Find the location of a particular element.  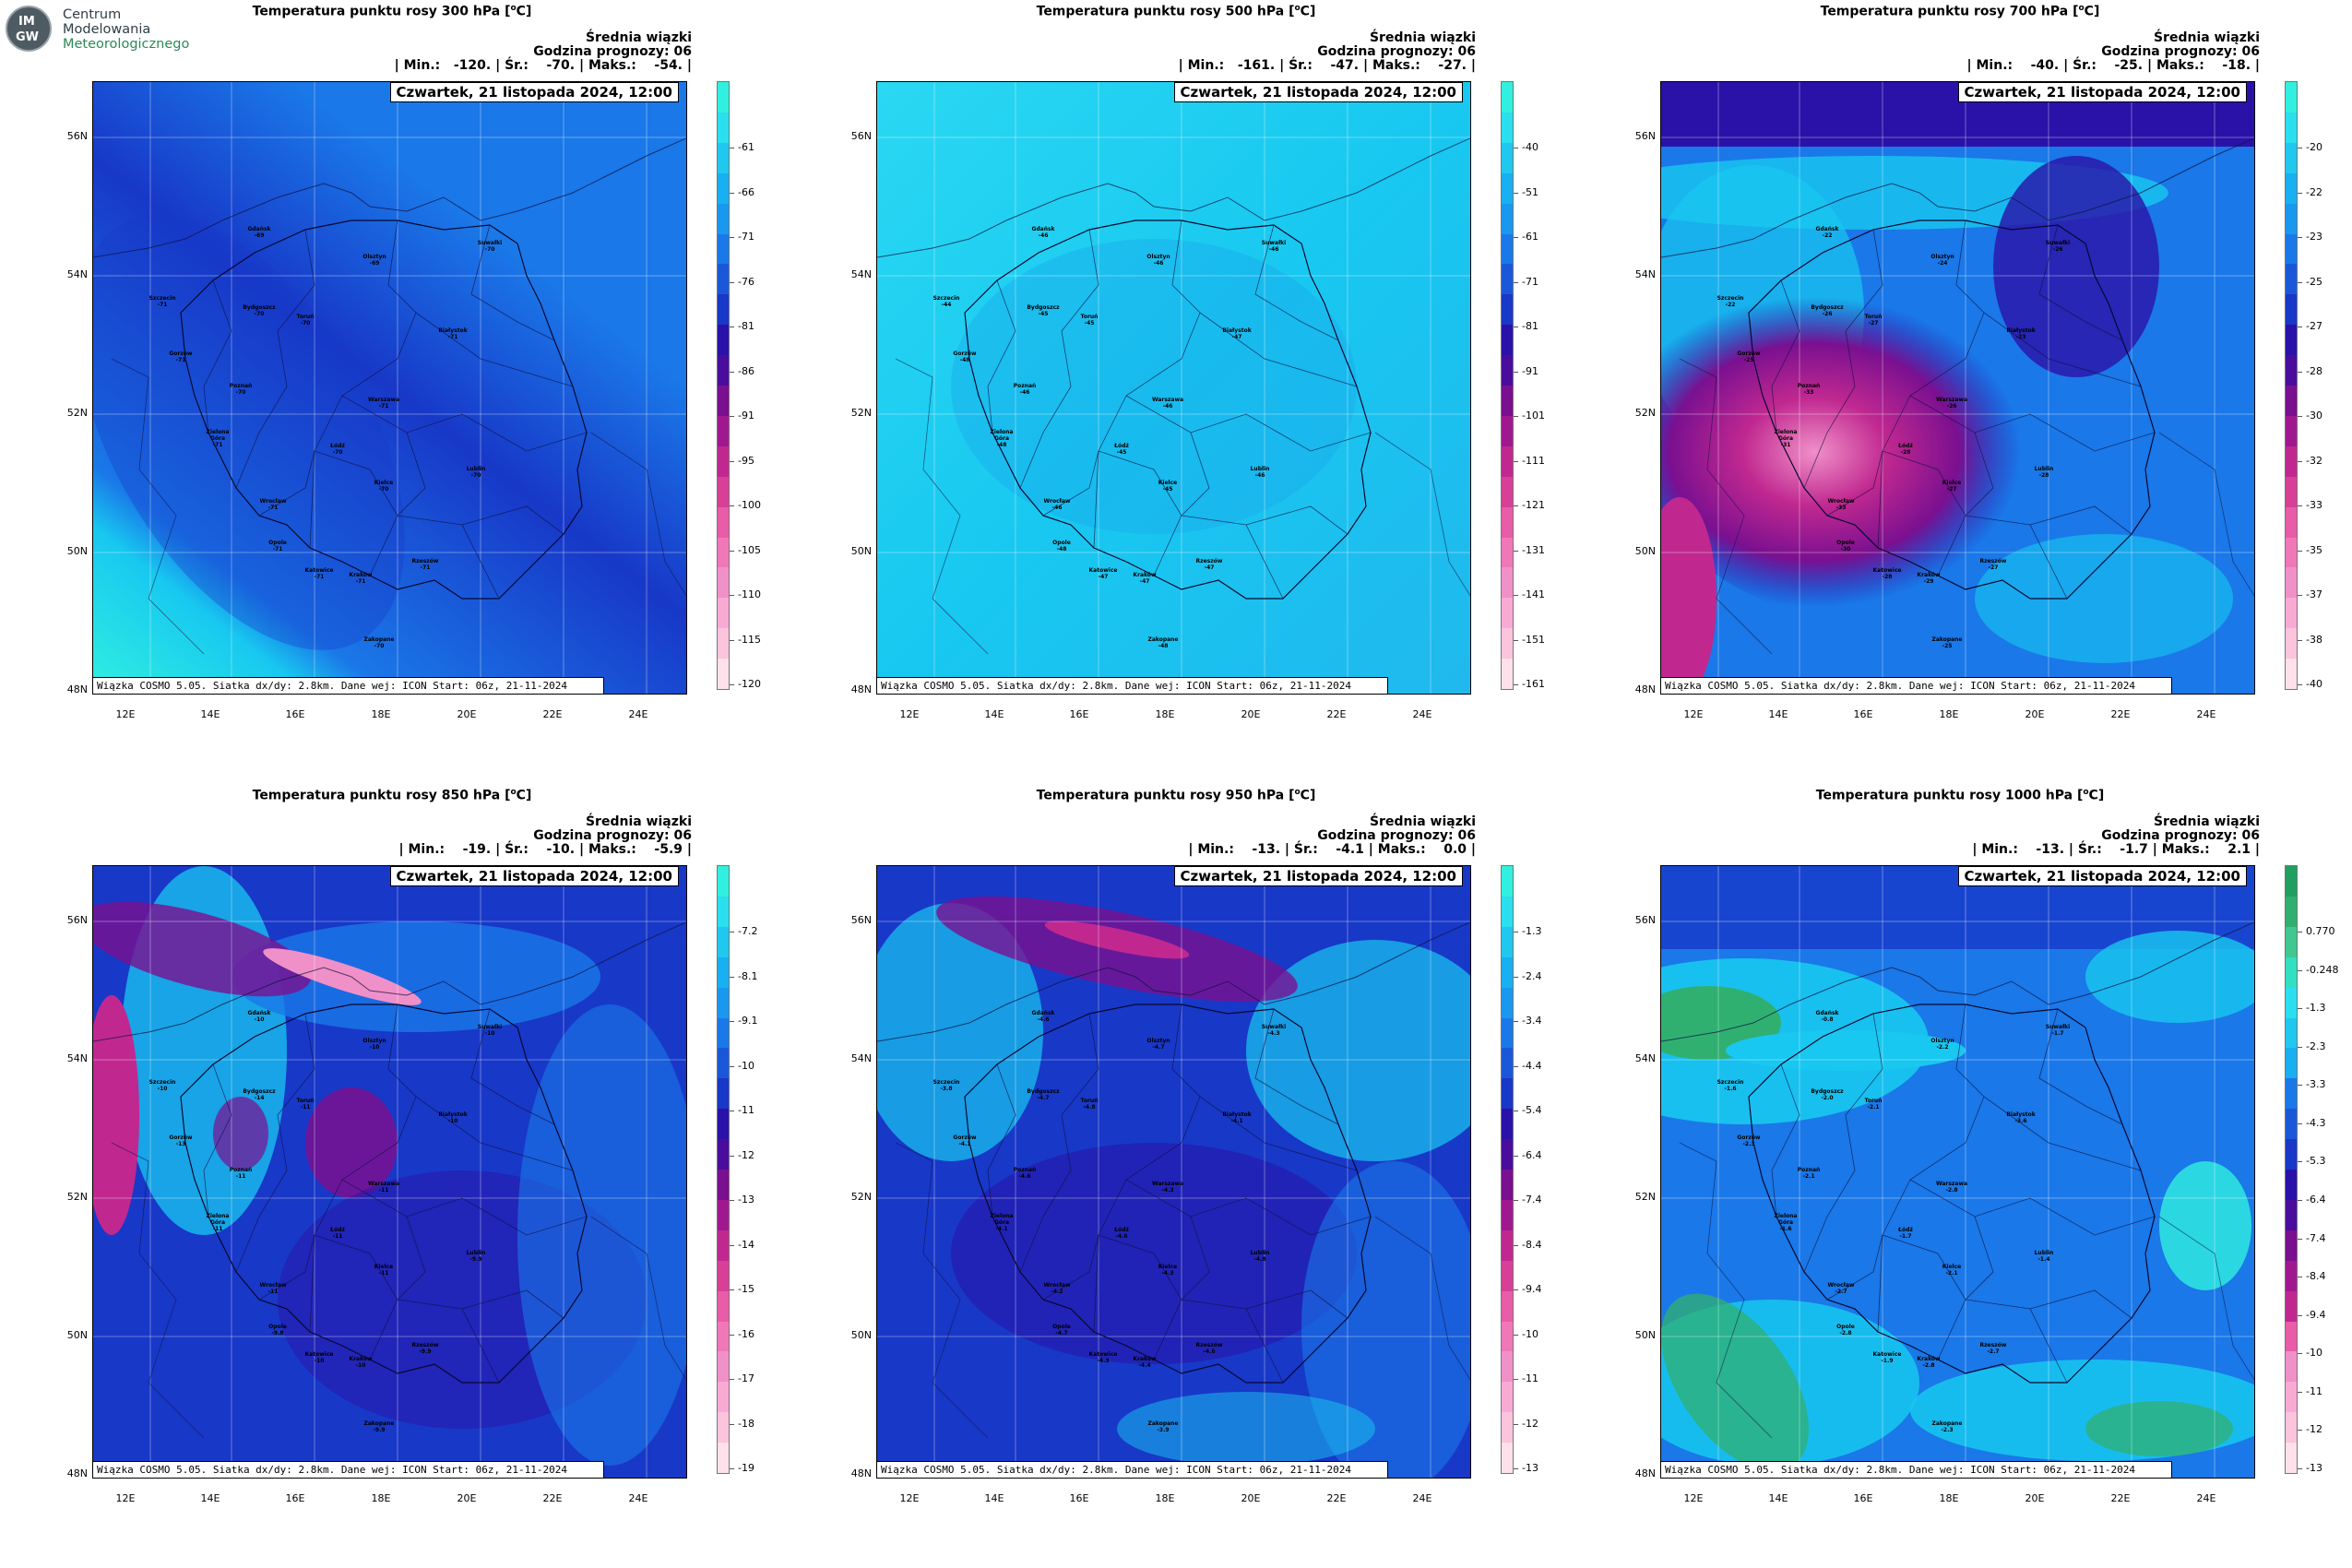

city-label: Gdańsk -0.8 is located at coordinates (1827, 1016).